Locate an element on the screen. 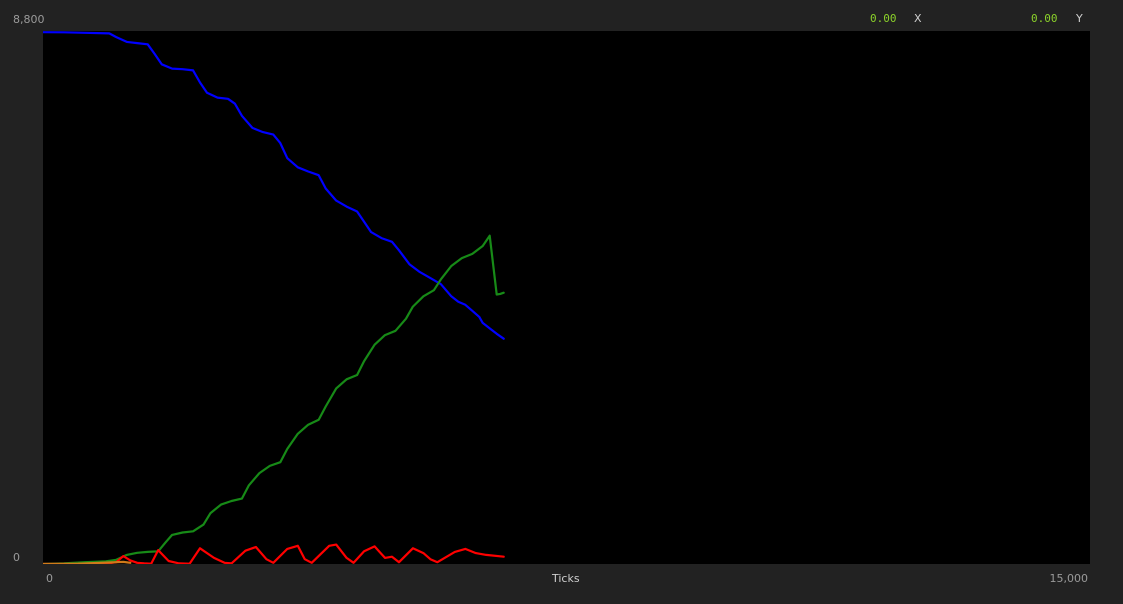 This screenshot has width=1123, height=604. y-readout-label: Y is located at coordinates (1079, 18).